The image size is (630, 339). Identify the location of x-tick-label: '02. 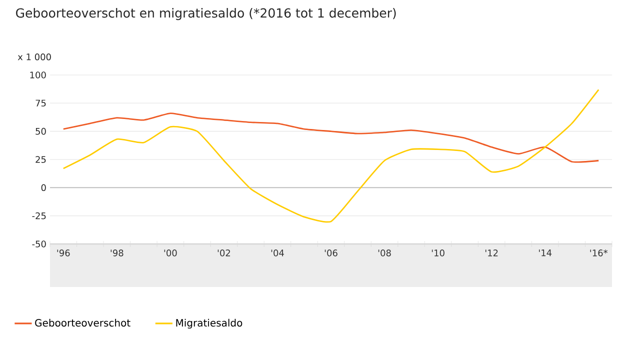
(224, 253).